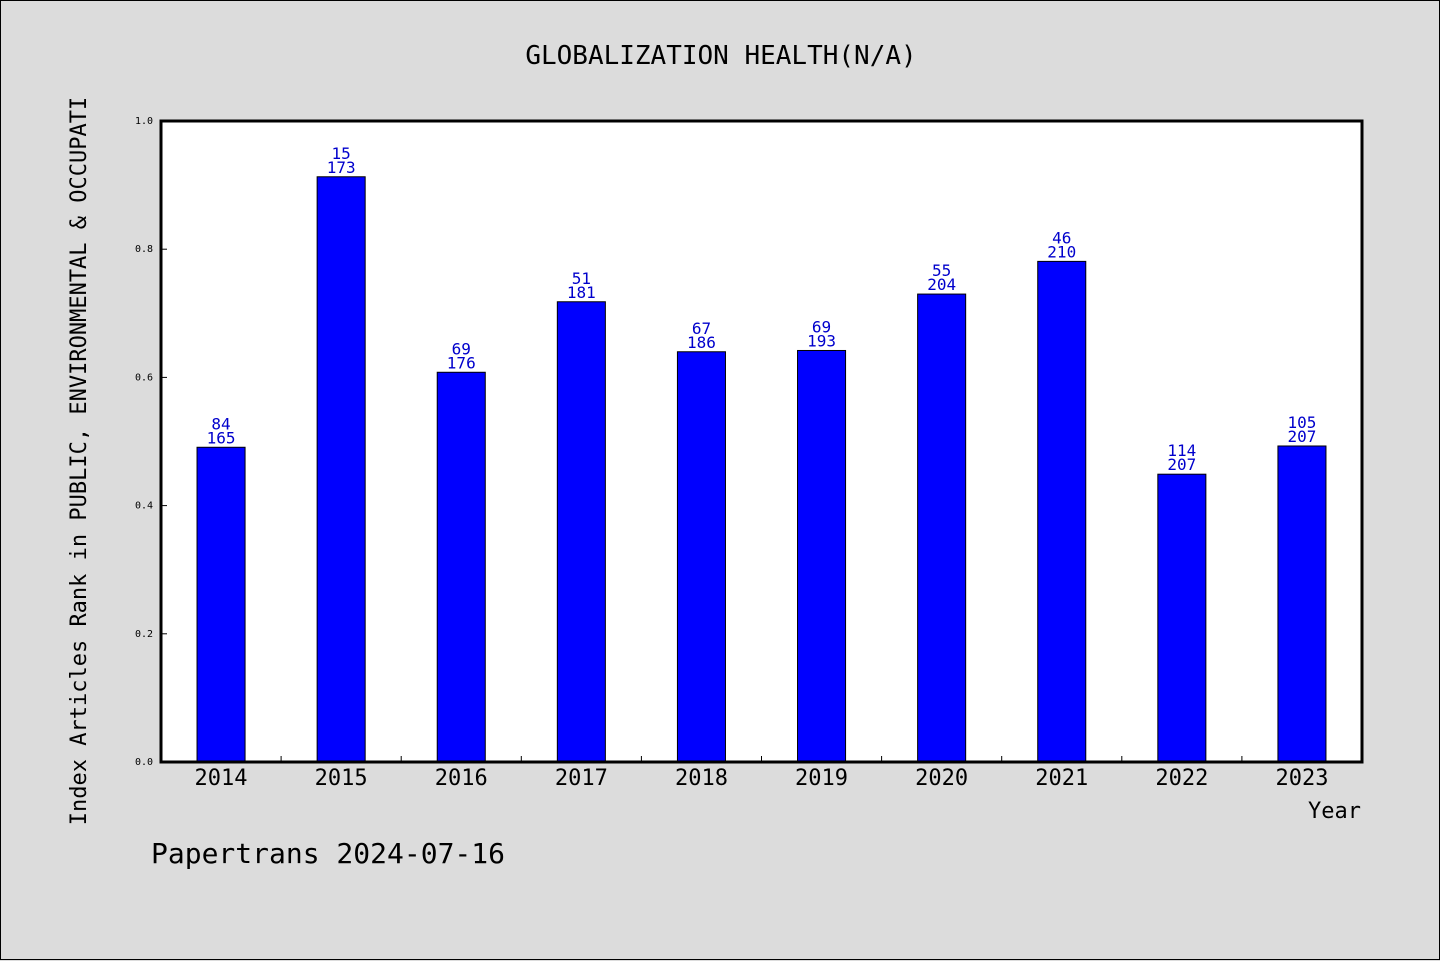 The width and height of the screenshot is (1440, 961). I want to click on data-label-rank: 15, so click(341, 153).